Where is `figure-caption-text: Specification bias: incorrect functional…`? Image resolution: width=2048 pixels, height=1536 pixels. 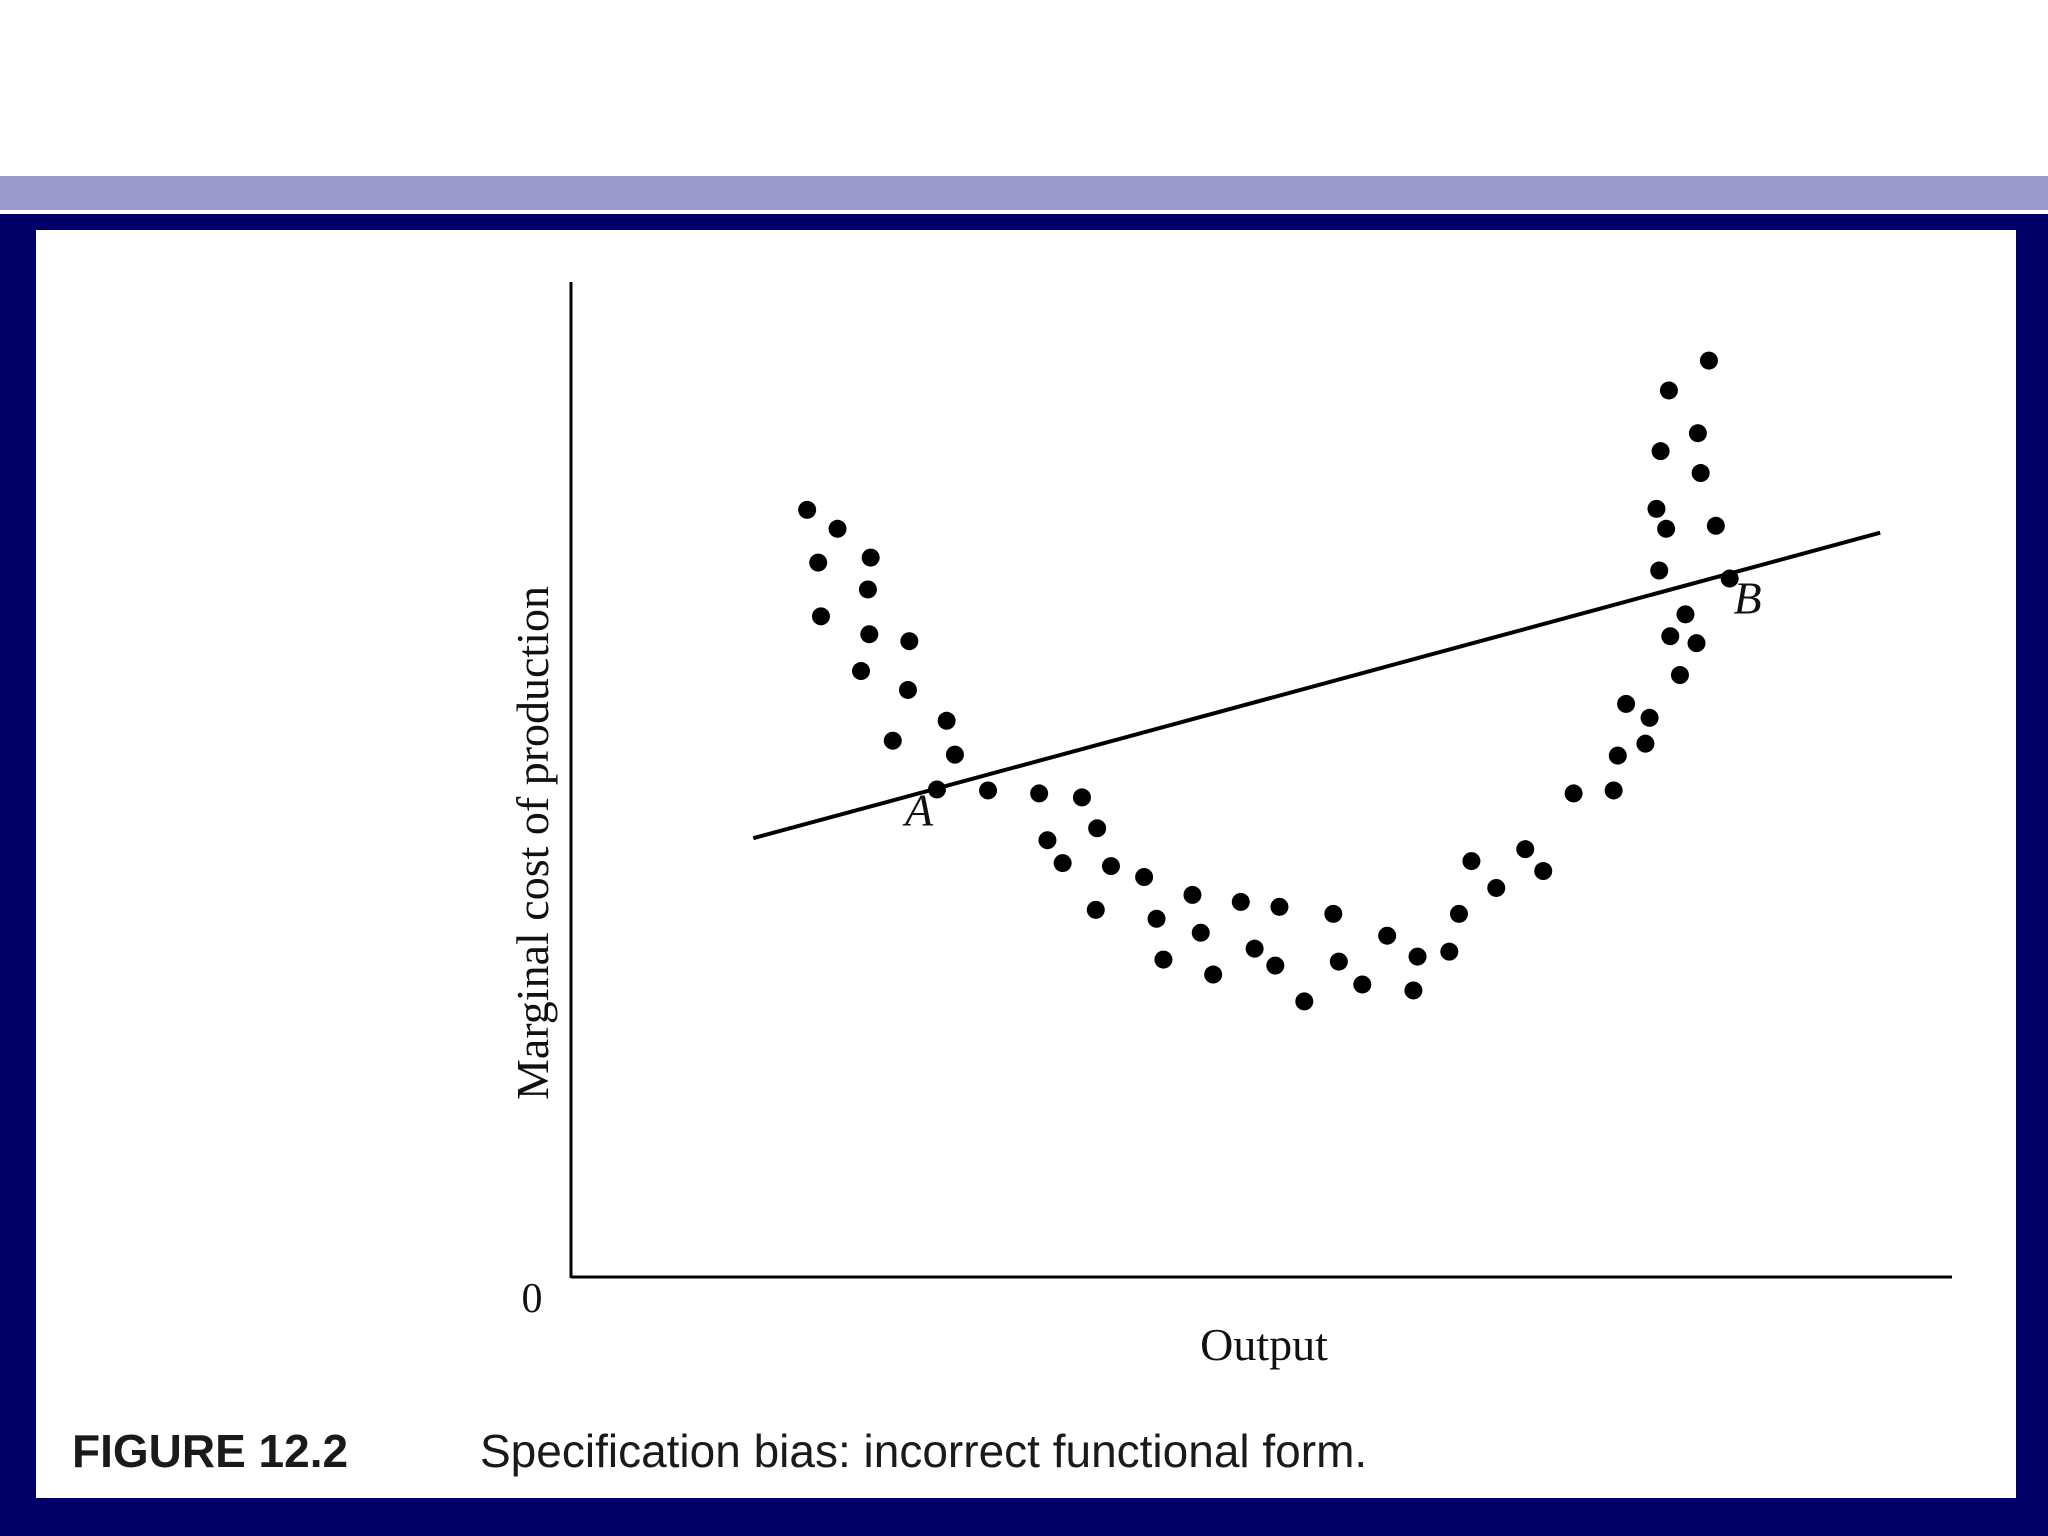
figure-caption-text: Specification bias: incorrect functional… is located at coordinates (924, 1451).